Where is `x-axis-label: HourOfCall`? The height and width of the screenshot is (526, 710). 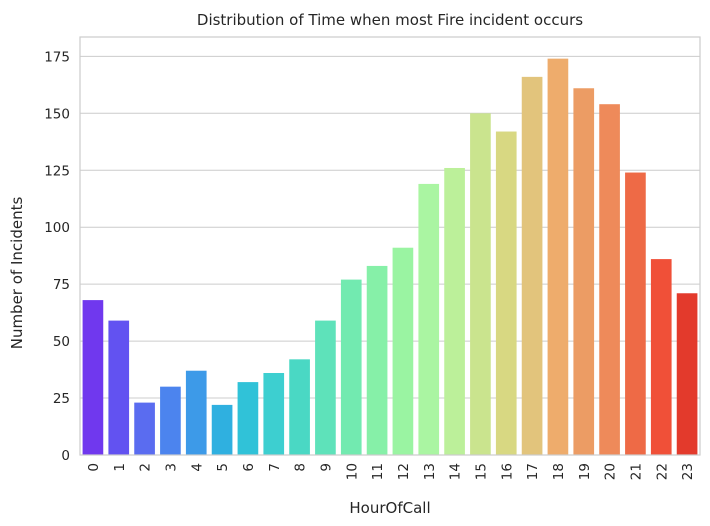
x-axis-label: HourOfCall is located at coordinates (389, 508).